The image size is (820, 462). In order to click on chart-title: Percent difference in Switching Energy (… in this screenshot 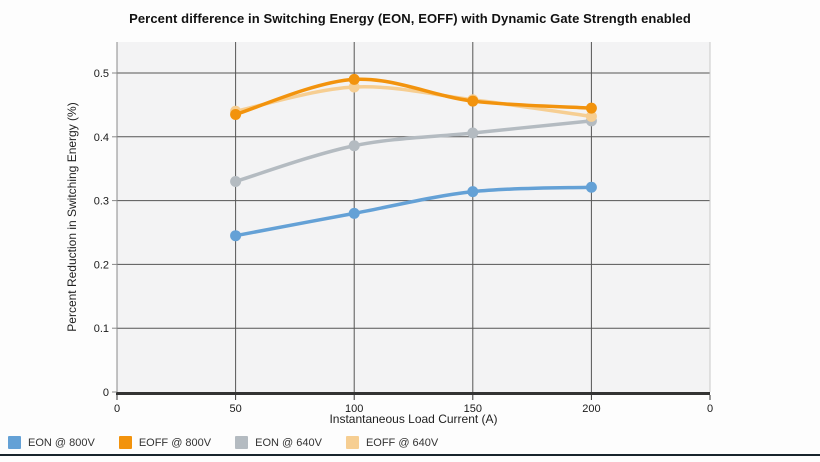, I will do `click(410, 18)`.